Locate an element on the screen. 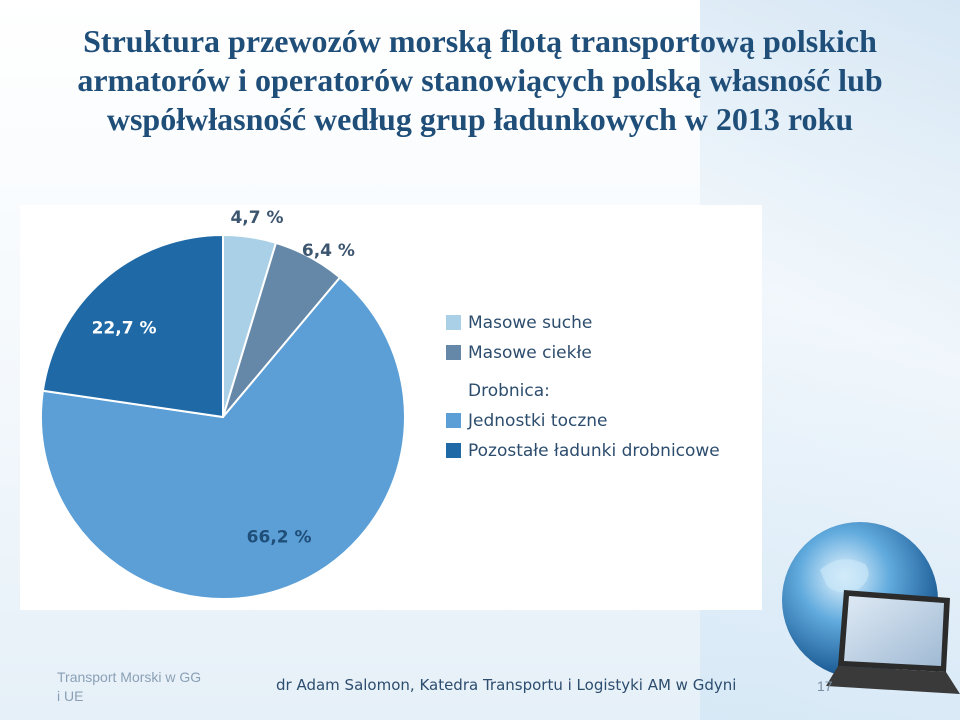 Image resolution: width=960 pixels, height=720 pixels. legend-label-masowe-ciekle: Masowe ciekłe is located at coordinates (530, 353).